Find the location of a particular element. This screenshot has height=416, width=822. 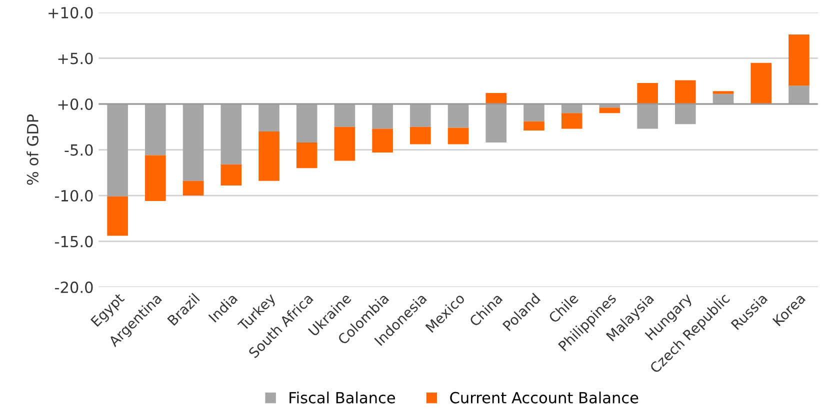

legend-label: Current Account Balance is located at coordinates (544, 398).